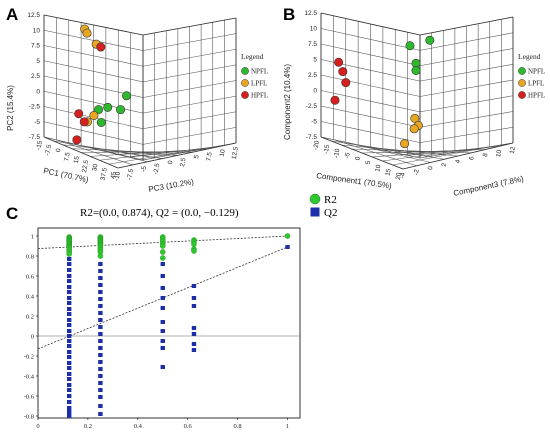  I want to click on y-tick-label: 10, so click(37, 30).